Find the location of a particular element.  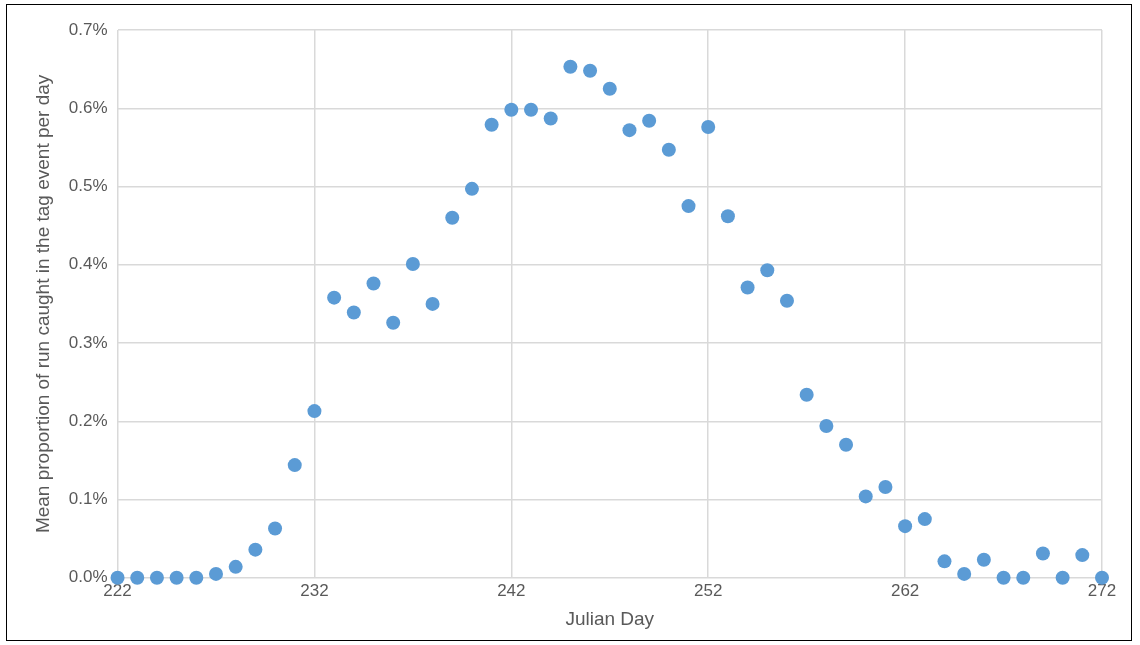

x-tick-label: 242 is located at coordinates (511, 590).